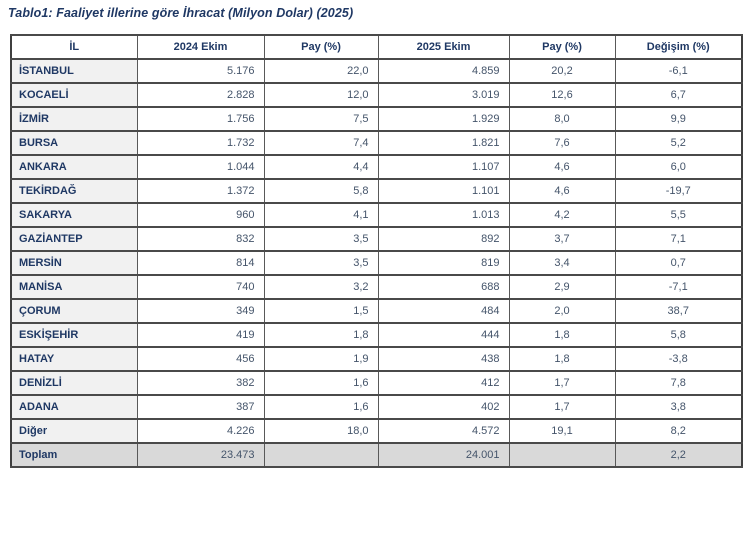 The height and width of the screenshot is (541, 750). I want to click on cell-2025-value: 484, so click(443, 311).